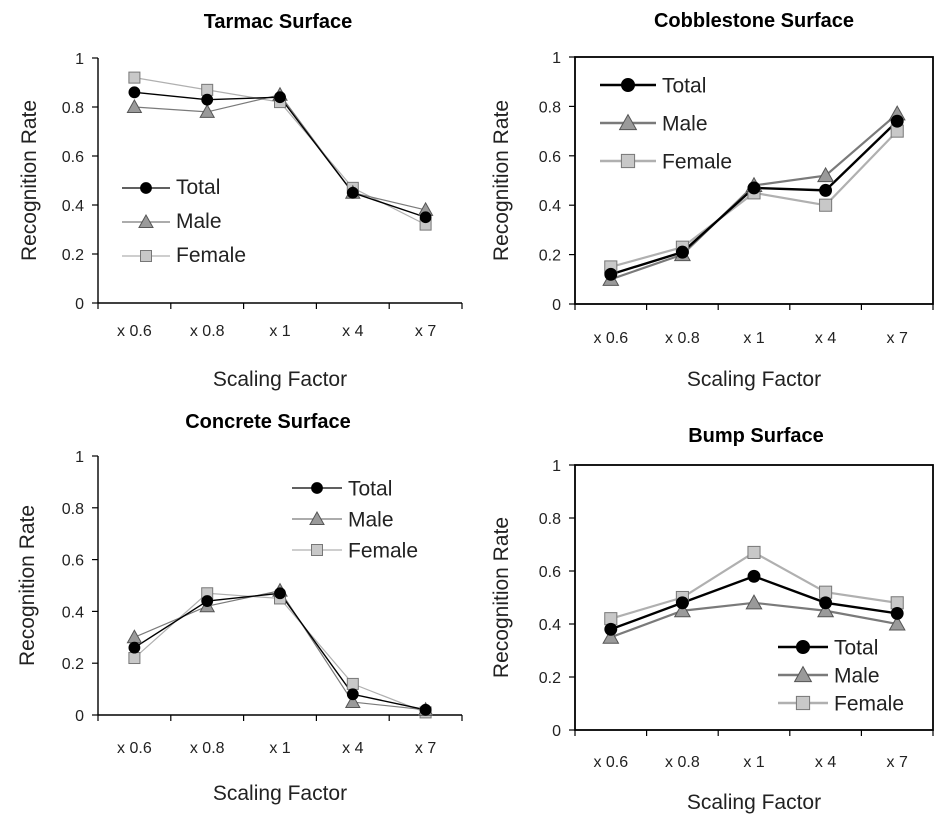 The image size is (941, 816). I want to click on plot-frame, so click(754, 180).